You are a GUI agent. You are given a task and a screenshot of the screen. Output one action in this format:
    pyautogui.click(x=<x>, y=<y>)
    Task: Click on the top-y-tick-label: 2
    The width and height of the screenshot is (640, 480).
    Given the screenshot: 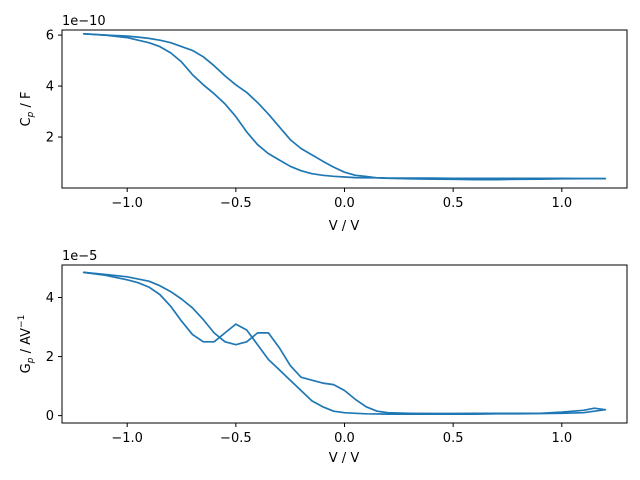 What is the action you would take?
    pyautogui.click(x=50, y=138)
    